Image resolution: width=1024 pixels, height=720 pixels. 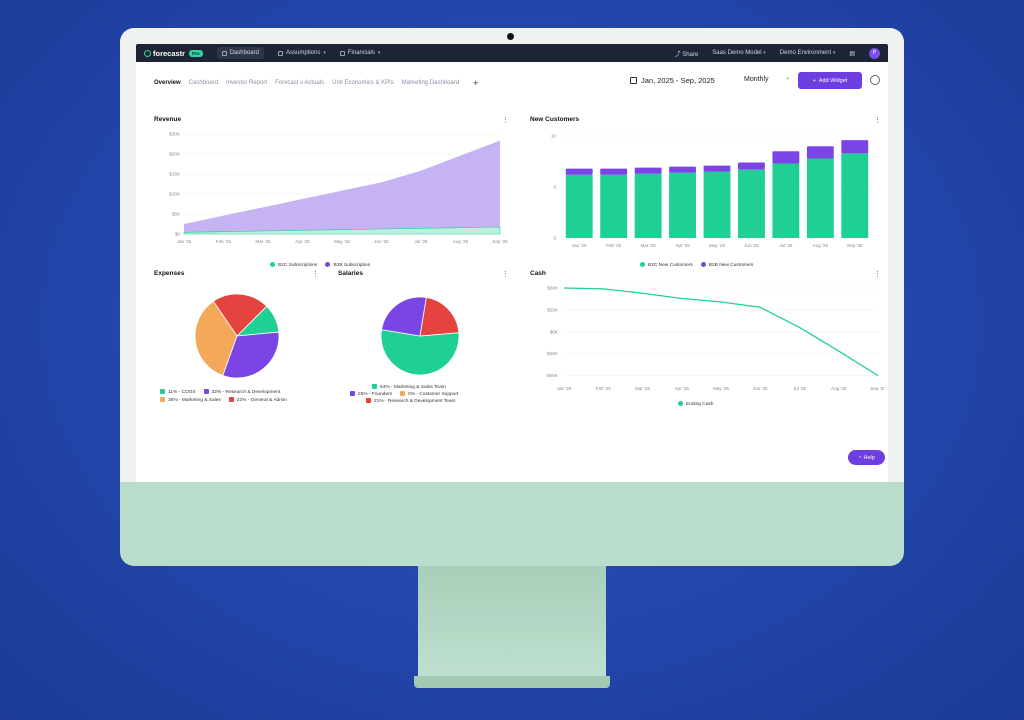 What do you see at coordinates (430, 83) in the screenshot?
I see `tab-marketing-dashboard: Marketing Dashboard` at bounding box center [430, 83].